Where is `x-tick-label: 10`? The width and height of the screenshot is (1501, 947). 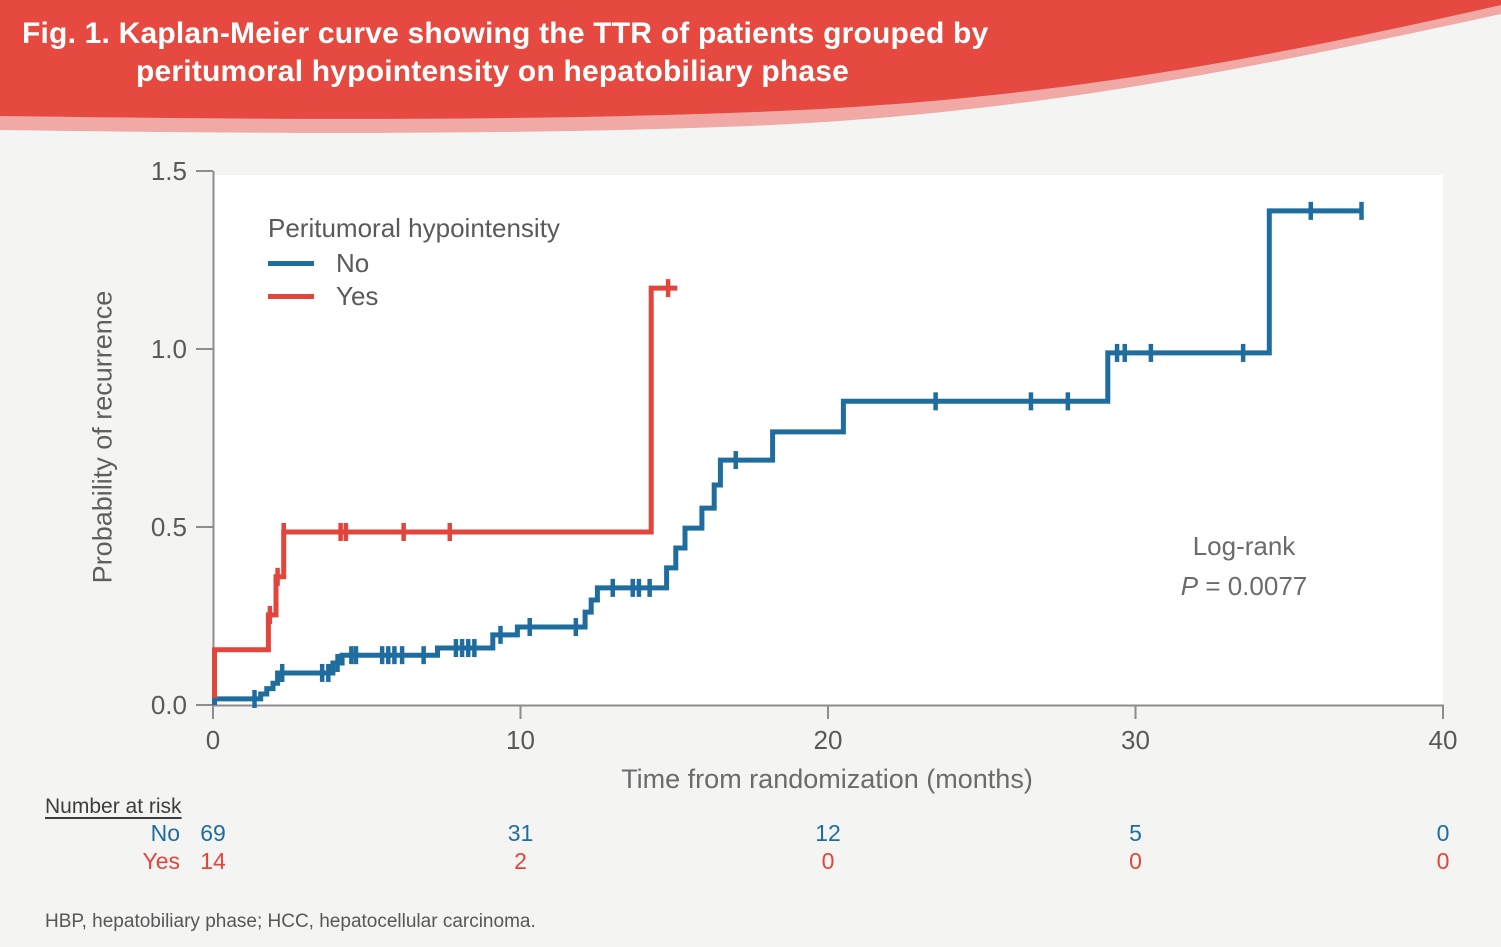 x-tick-label: 10 is located at coordinates (520, 740).